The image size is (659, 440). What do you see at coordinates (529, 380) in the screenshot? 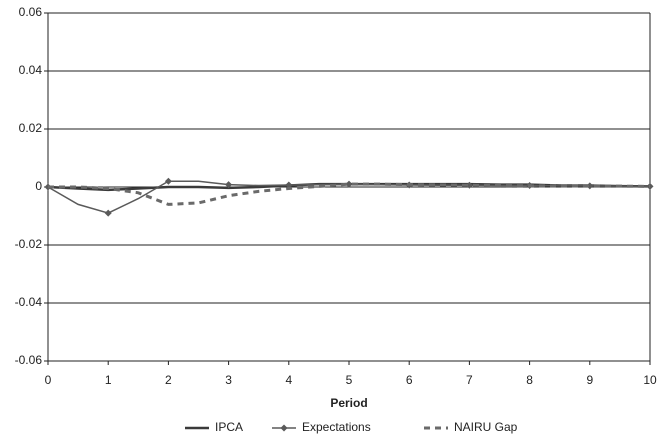
I see `x-tick-label: 8` at bounding box center [529, 380].